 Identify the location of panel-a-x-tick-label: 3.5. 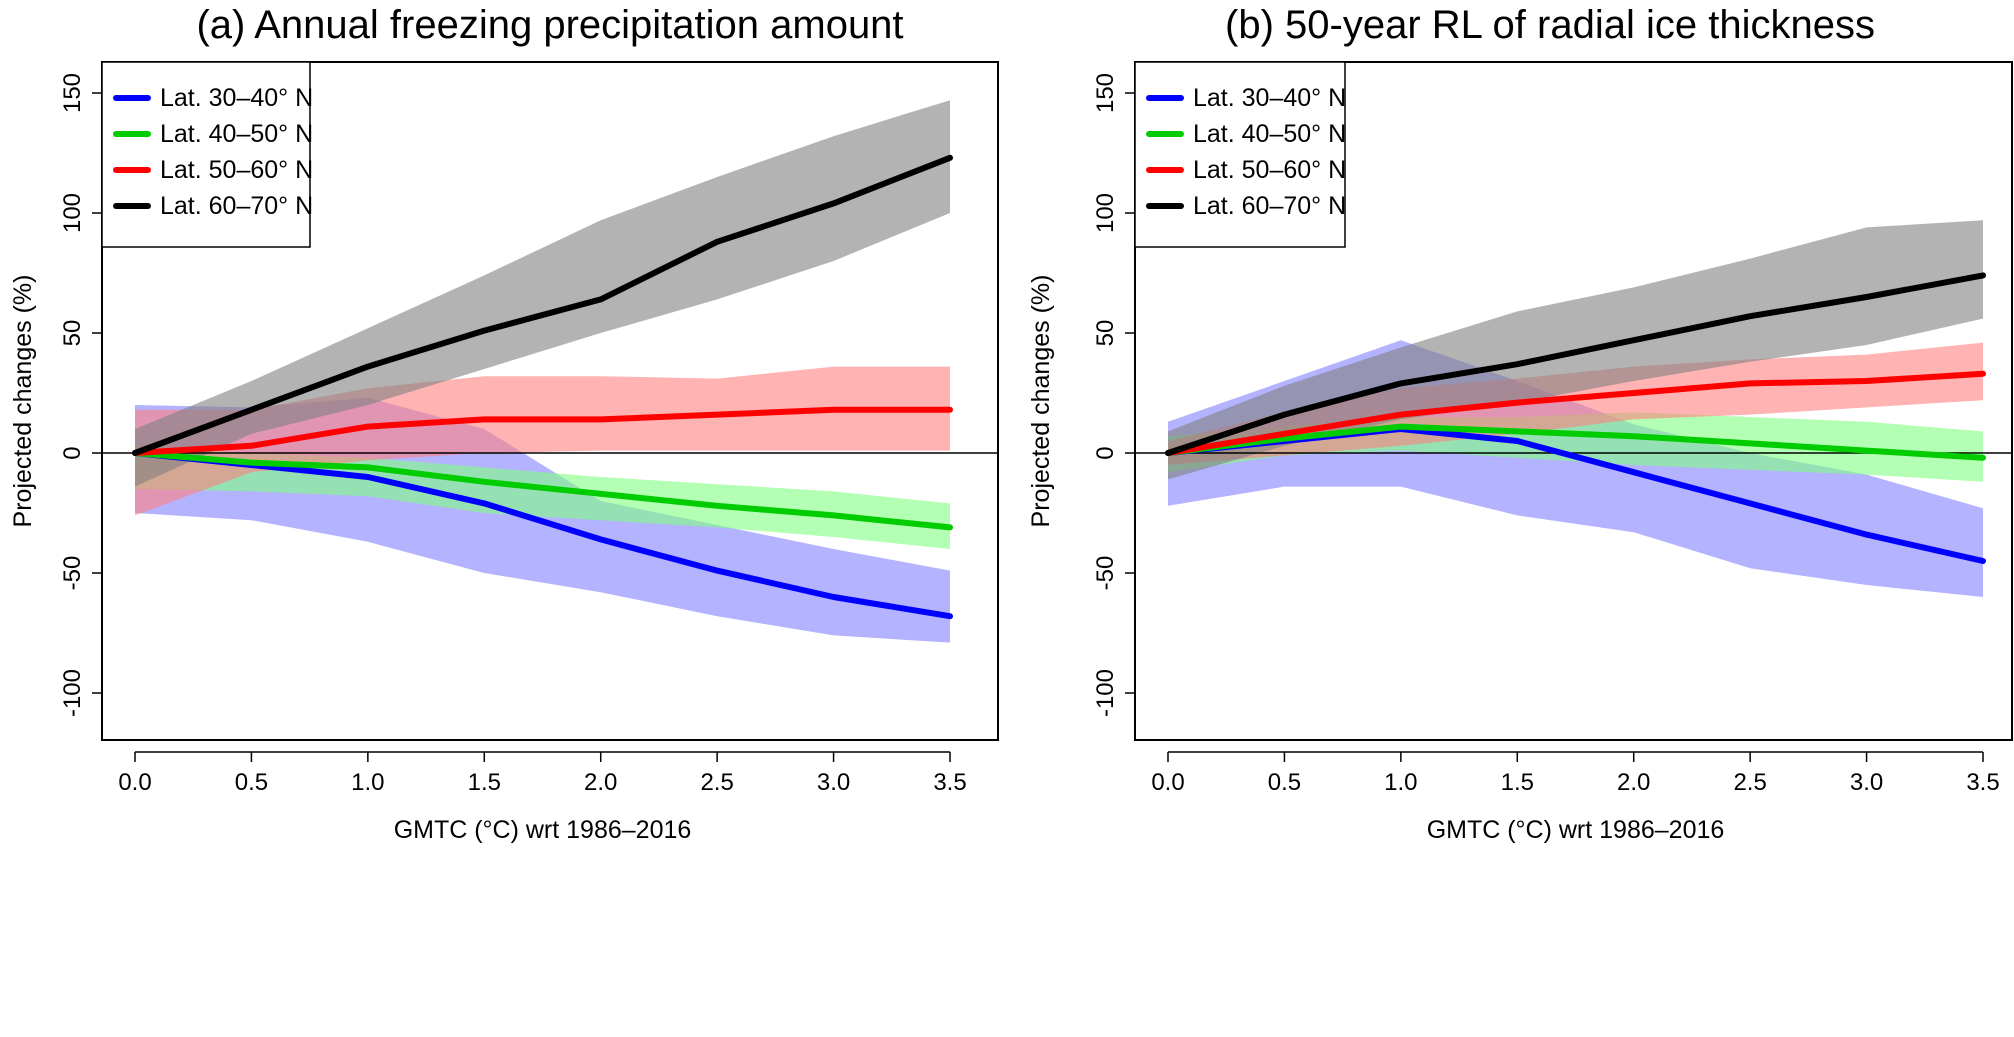
(949, 782).